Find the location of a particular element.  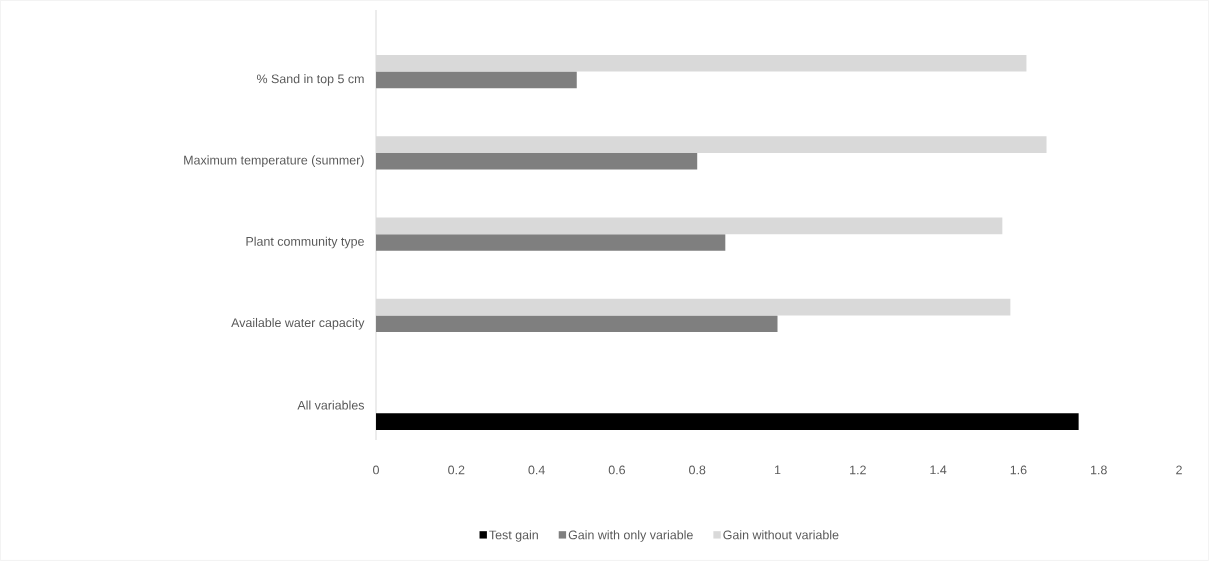

y-tick-label: Maximum temperature (summer) is located at coordinates (274, 161).